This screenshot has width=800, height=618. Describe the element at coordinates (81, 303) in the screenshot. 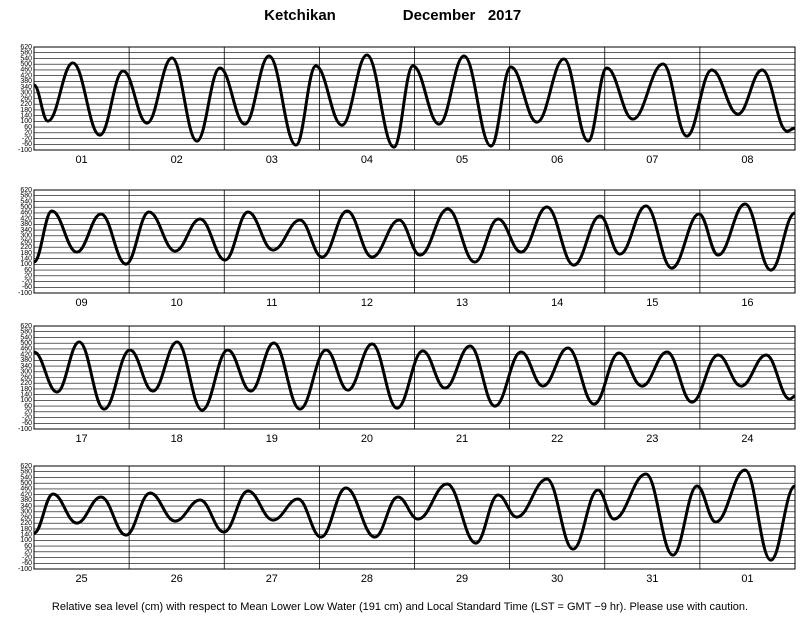

I see `day-label: 09` at that location.